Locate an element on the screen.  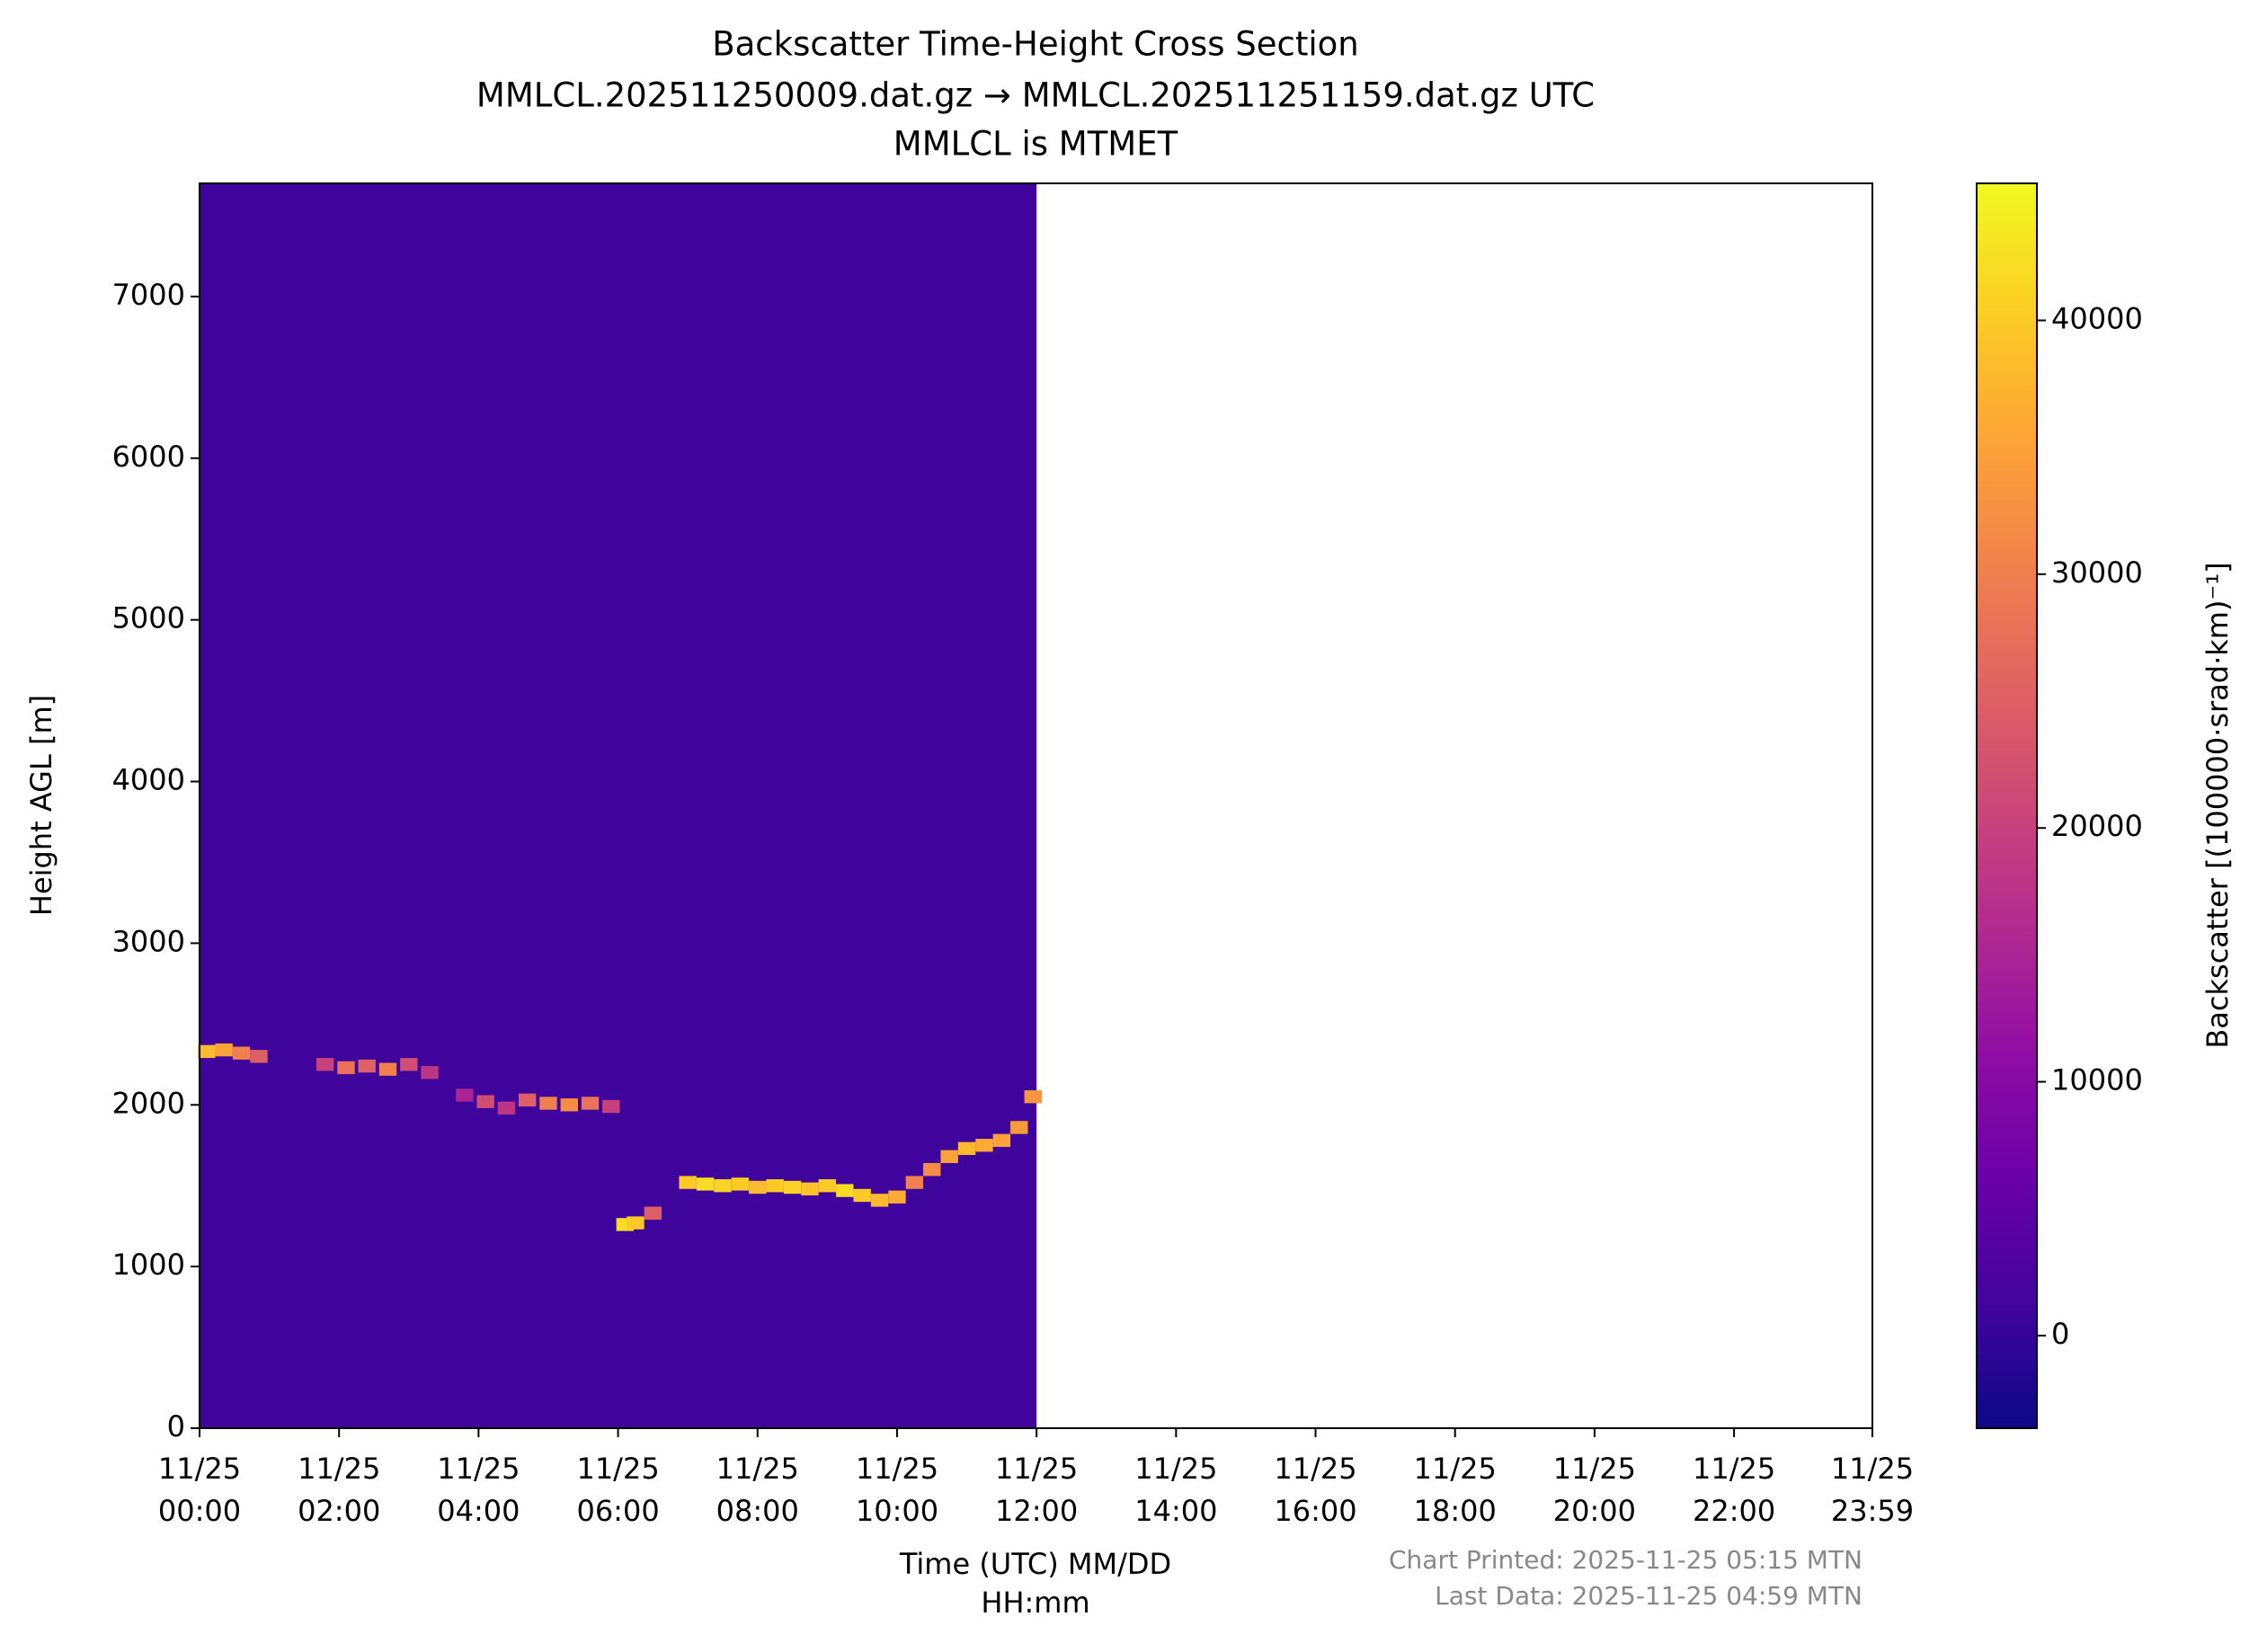
colorbar-frame is located at coordinates (2007, 805).